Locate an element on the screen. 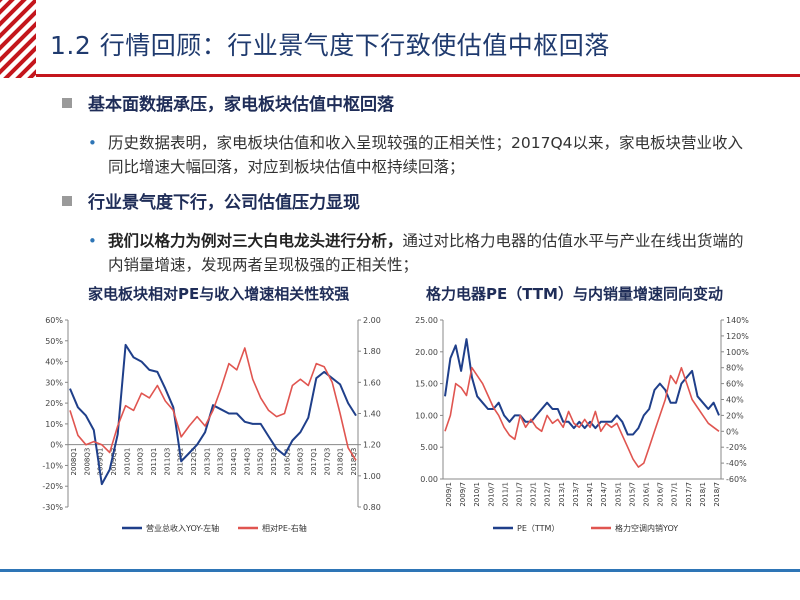  left-tick-label: -30% is located at coordinates (52, 507).